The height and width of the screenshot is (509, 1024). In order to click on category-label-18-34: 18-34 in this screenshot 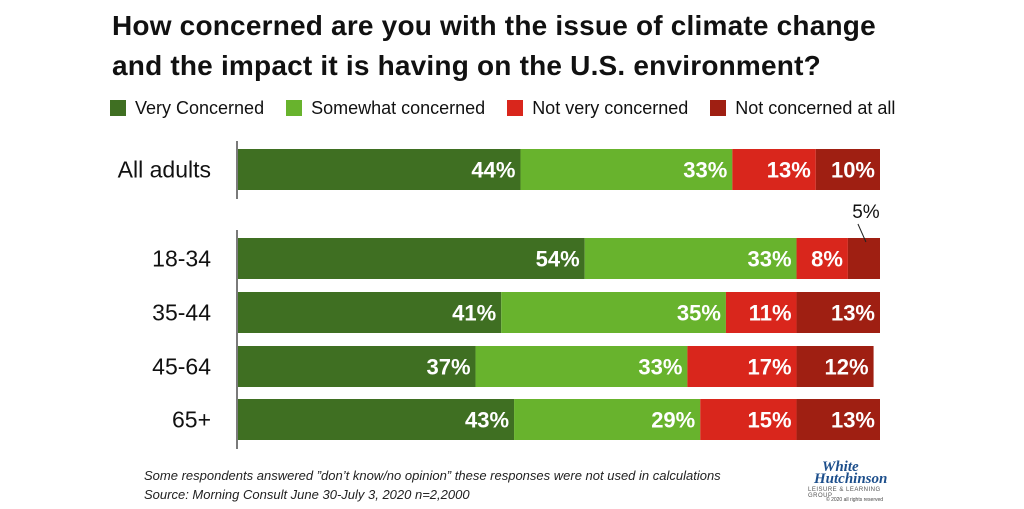, I will do `click(181, 259)`.